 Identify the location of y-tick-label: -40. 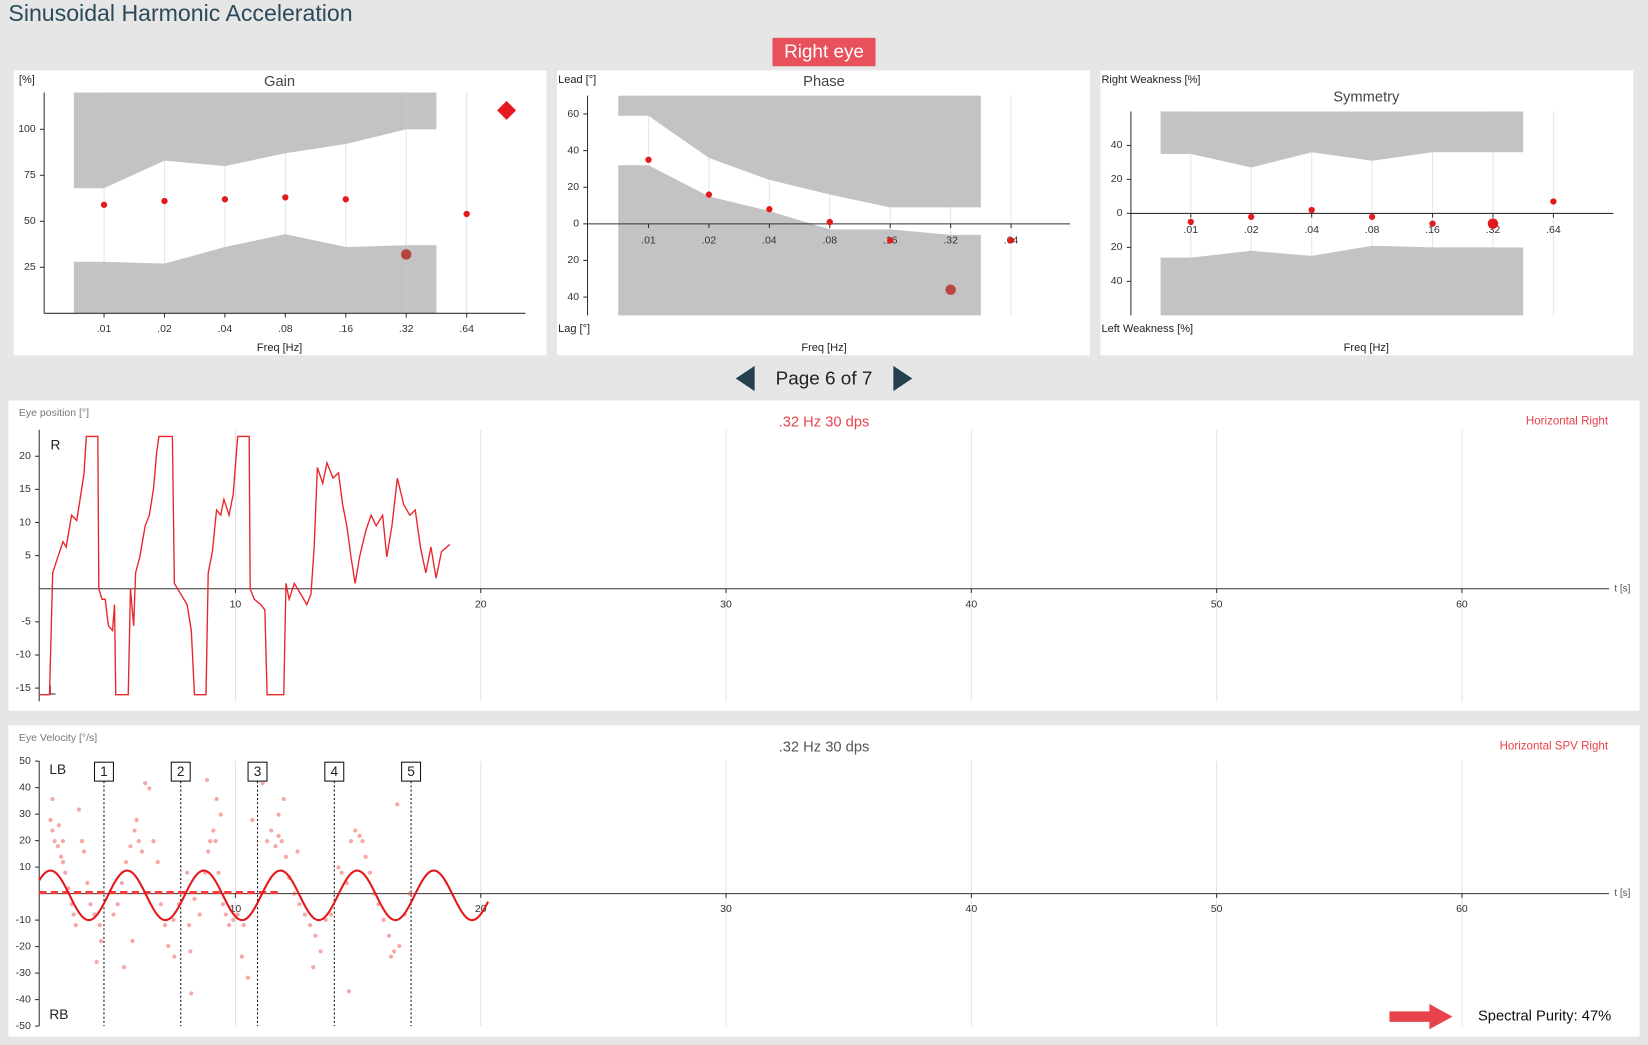
(23, 999).